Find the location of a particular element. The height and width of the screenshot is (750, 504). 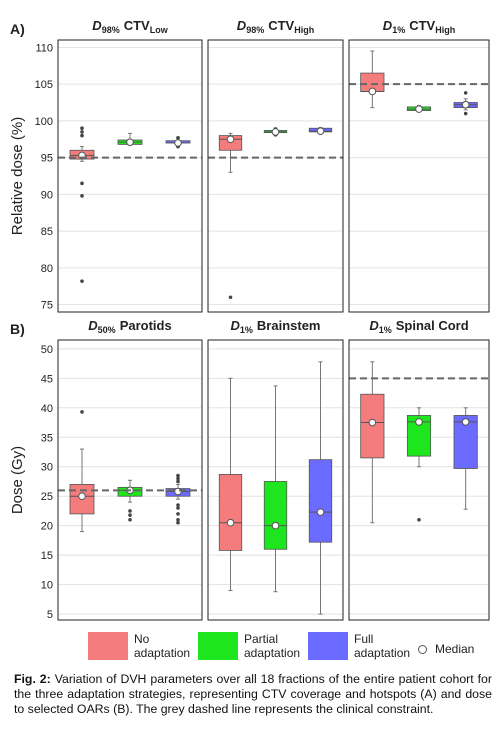

title-name: Spinal Cord is located at coordinates (432, 325).